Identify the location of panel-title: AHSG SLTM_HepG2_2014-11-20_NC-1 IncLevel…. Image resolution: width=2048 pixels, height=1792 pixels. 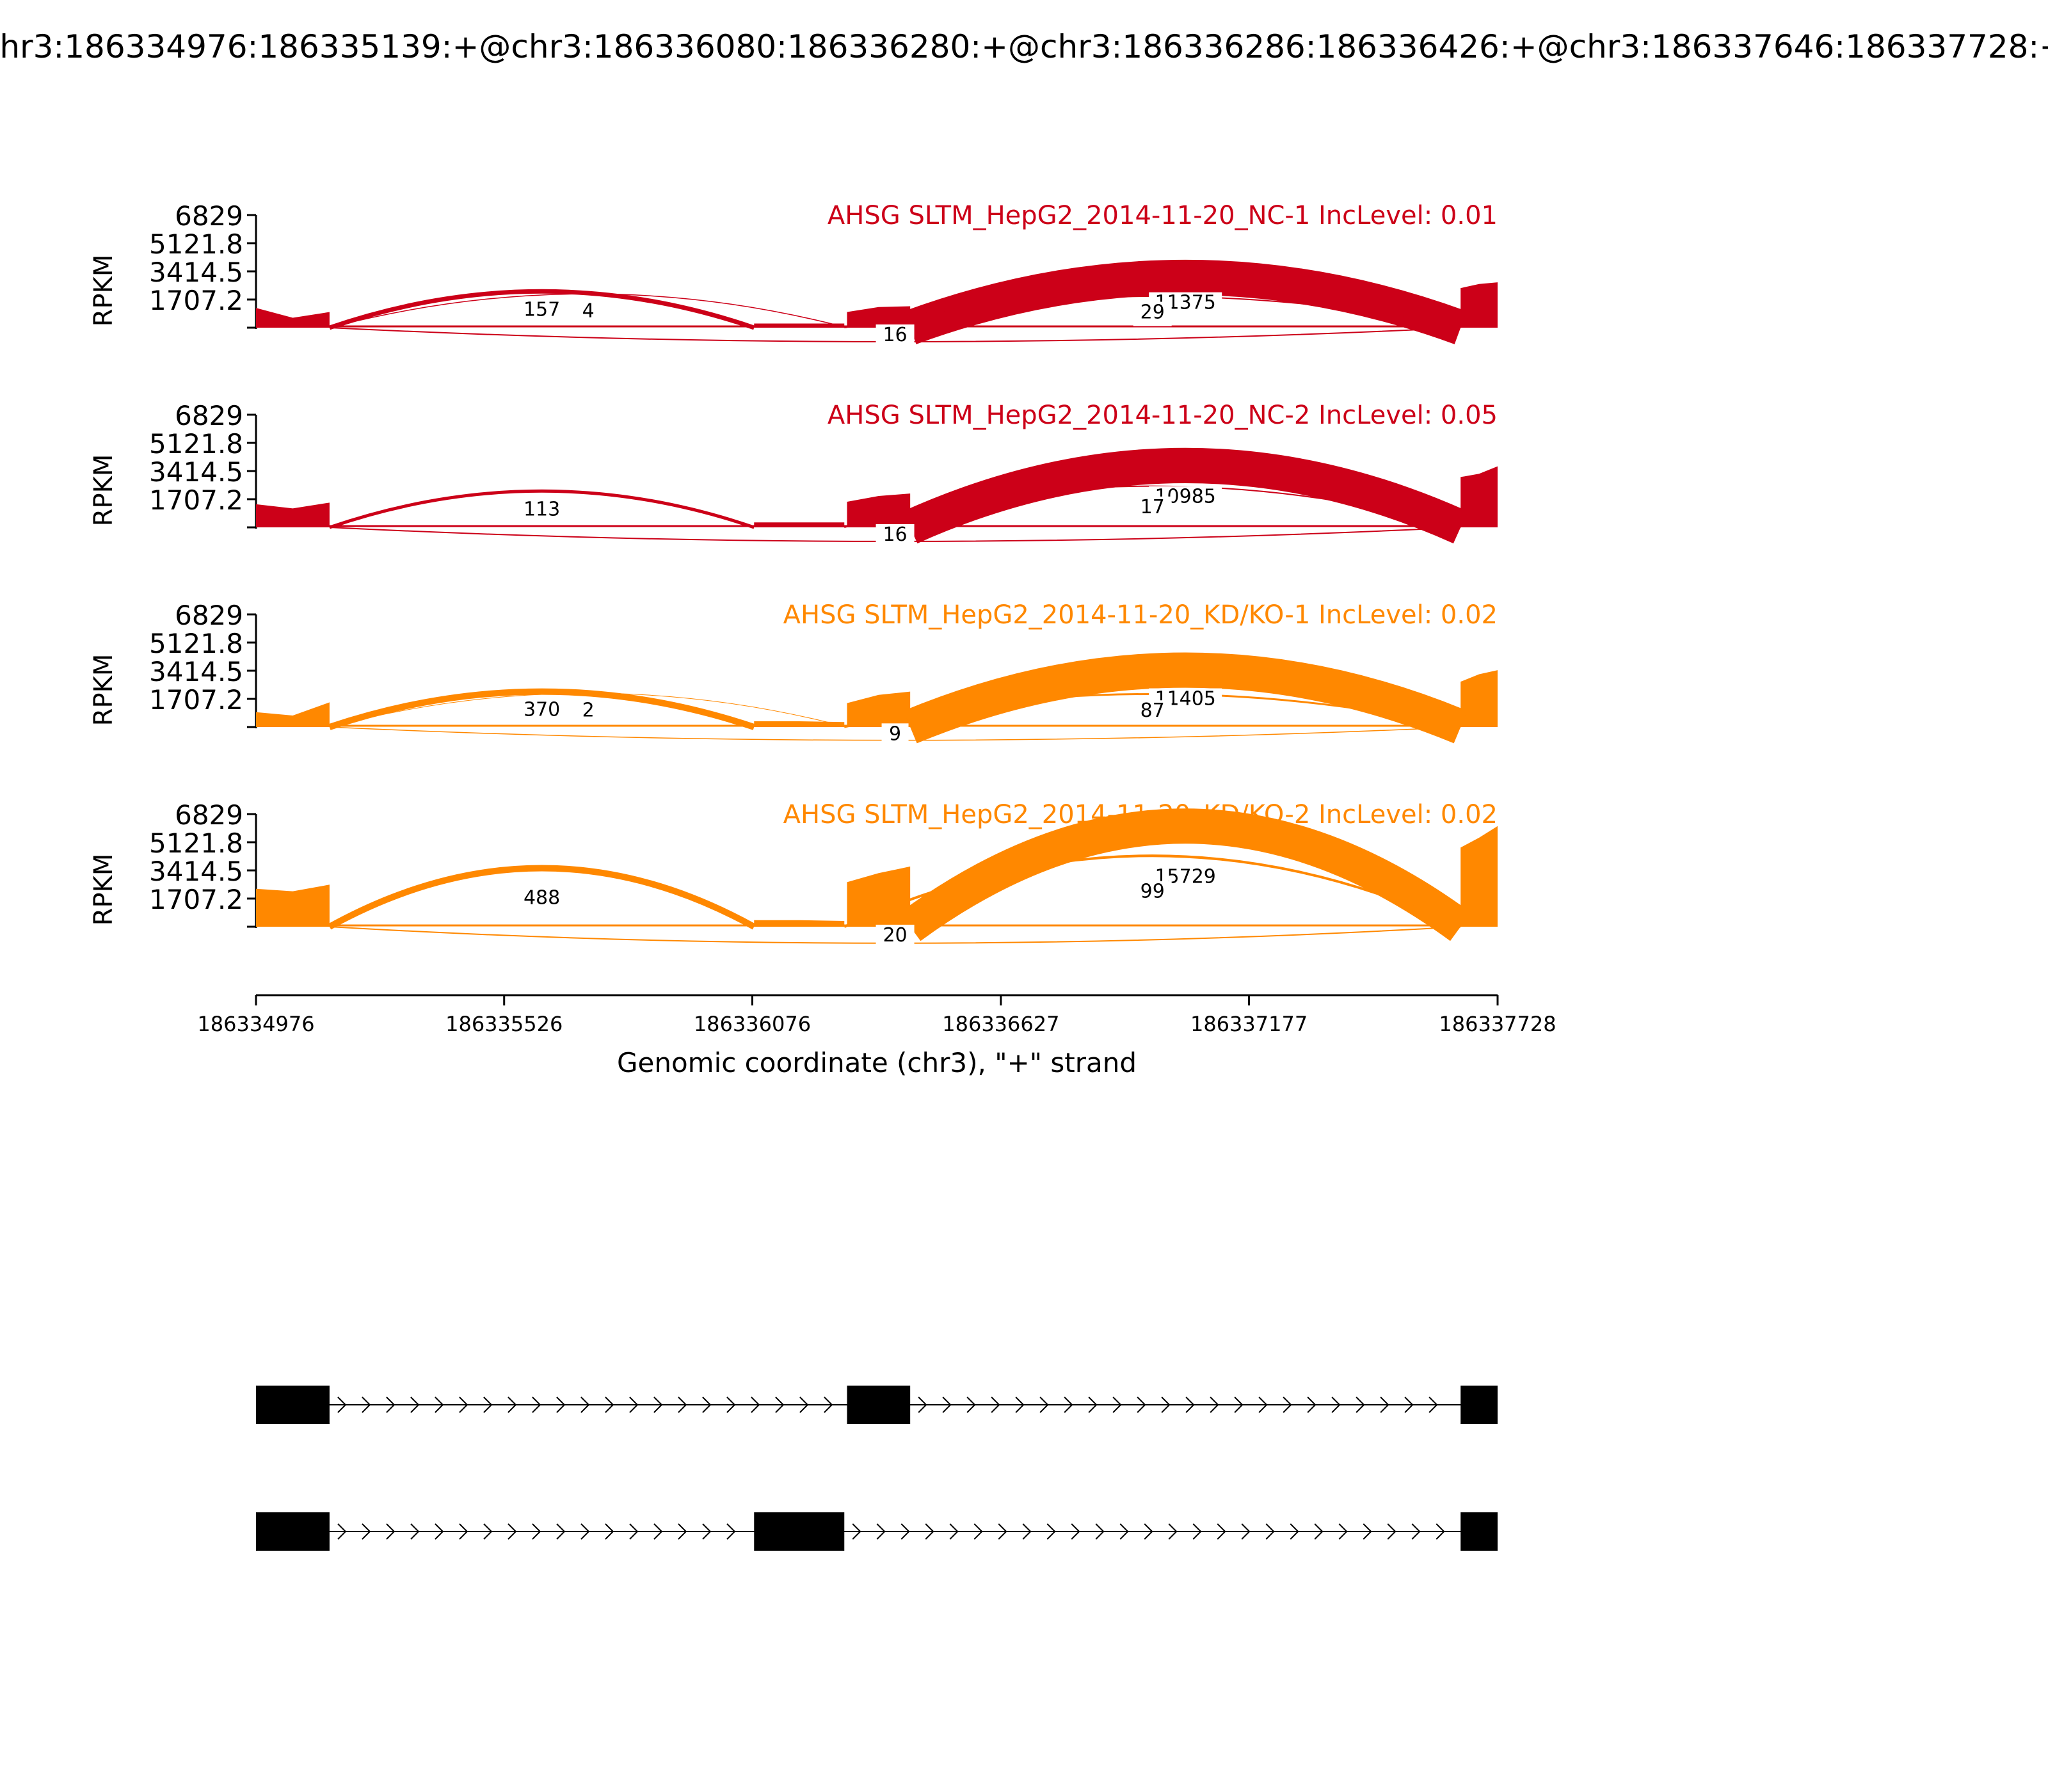
(1163, 215).